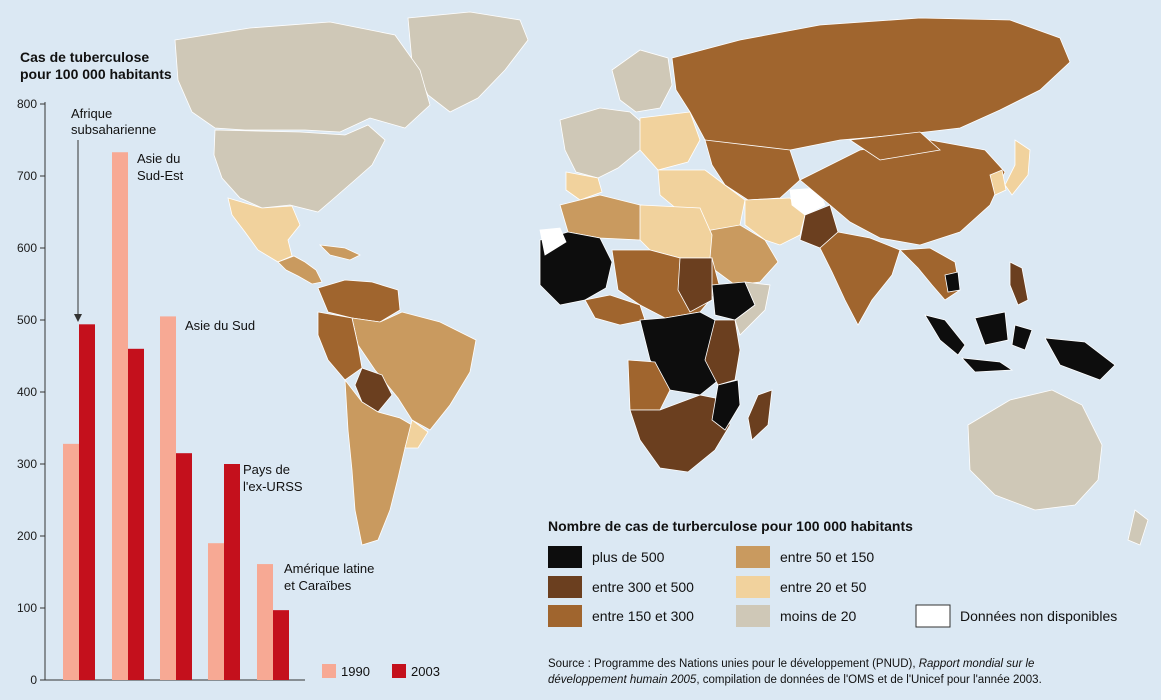 This screenshot has width=1161, height=700. I want to click on y-ticks: 0 100 200 300 400 500 600 700 800, so click(31, 392).